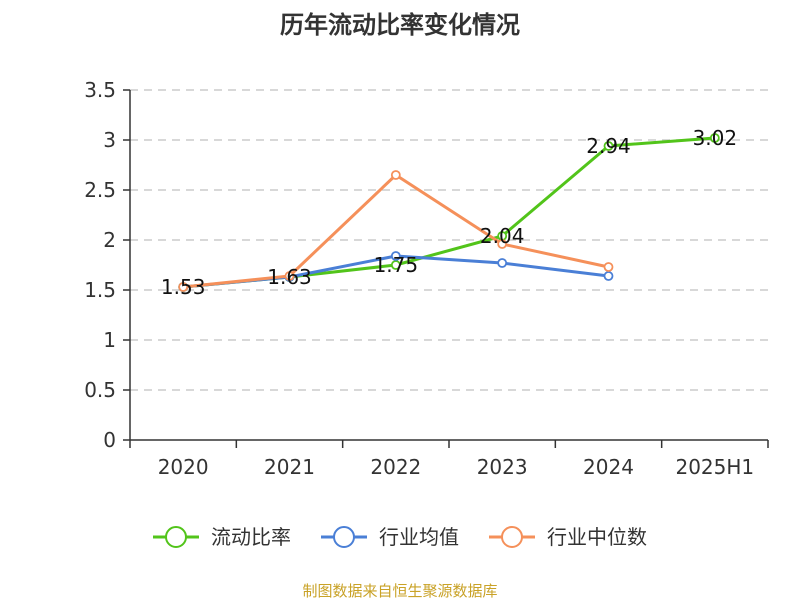  What do you see at coordinates (100, 190) in the screenshot?
I see `y-tick-label: 2.5` at bounding box center [100, 190].